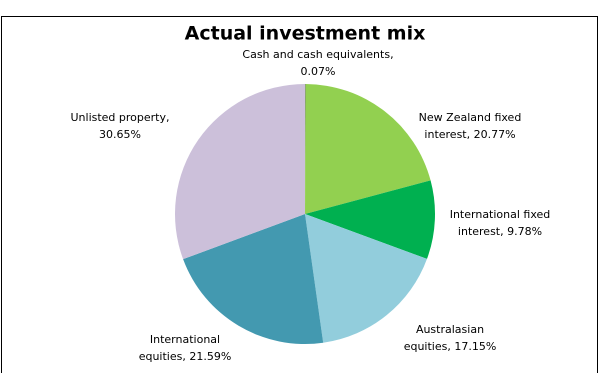  What do you see at coordinates (450, 346) in the screenshot?
I see `data-label: equities, 17.15%` at bounding box center [450, 346].